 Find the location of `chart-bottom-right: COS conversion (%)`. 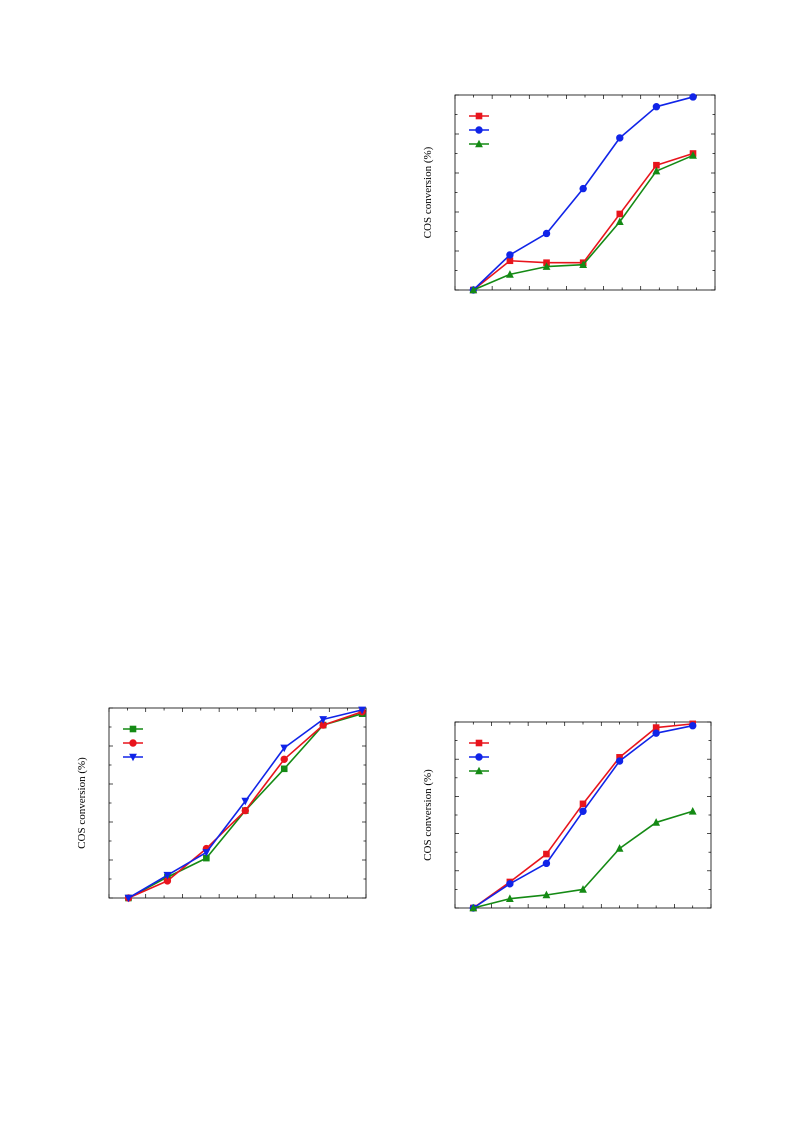

chart-bottom-right: COS conversion (%) is located at coordinates (565, 815).